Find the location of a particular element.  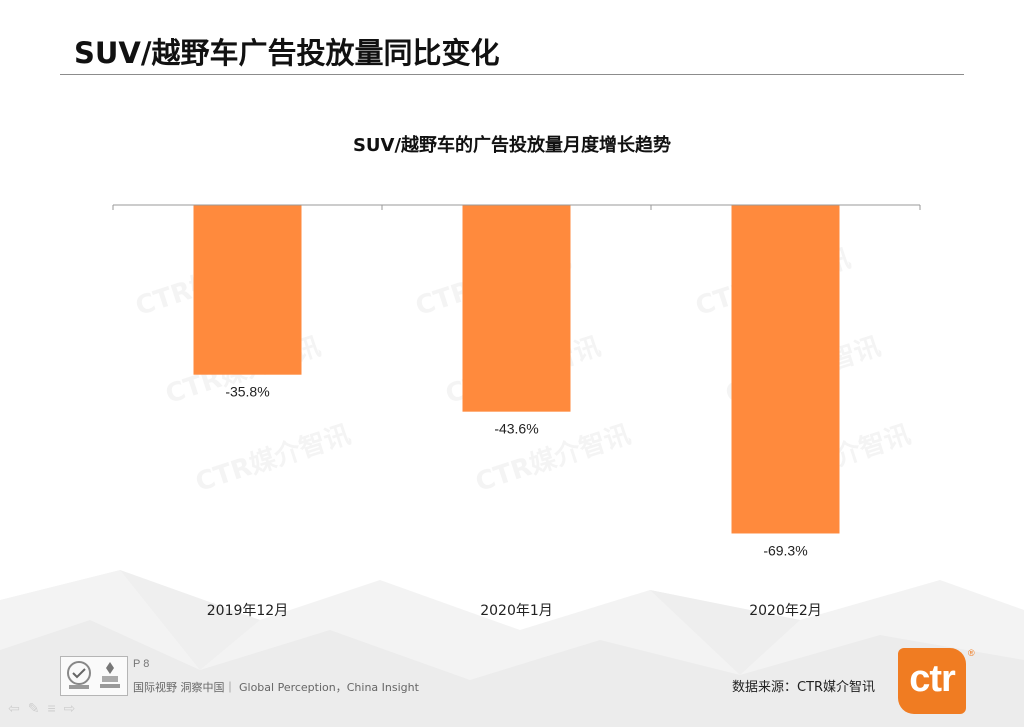

title-divider is located at coordinates (512, 74).